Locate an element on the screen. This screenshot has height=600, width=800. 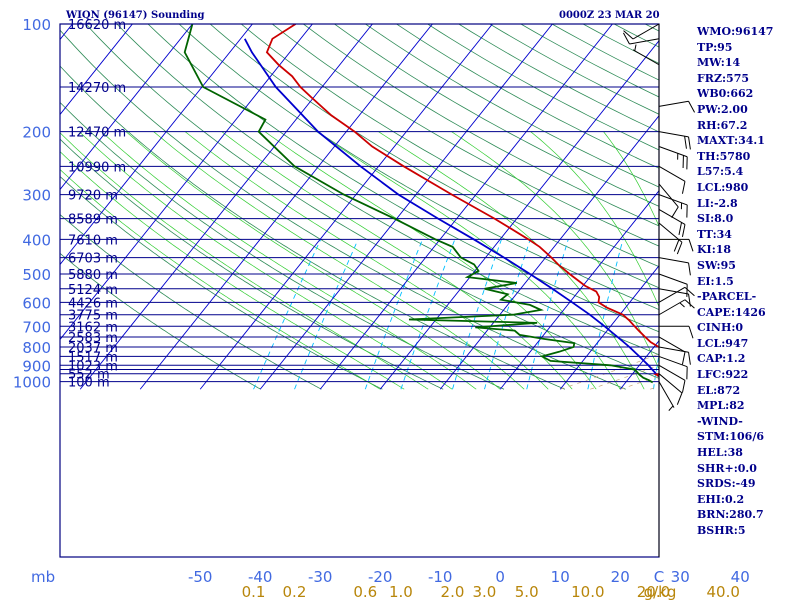
mixing-ratio-label: 5.0 is located at coordinates (527, 591).